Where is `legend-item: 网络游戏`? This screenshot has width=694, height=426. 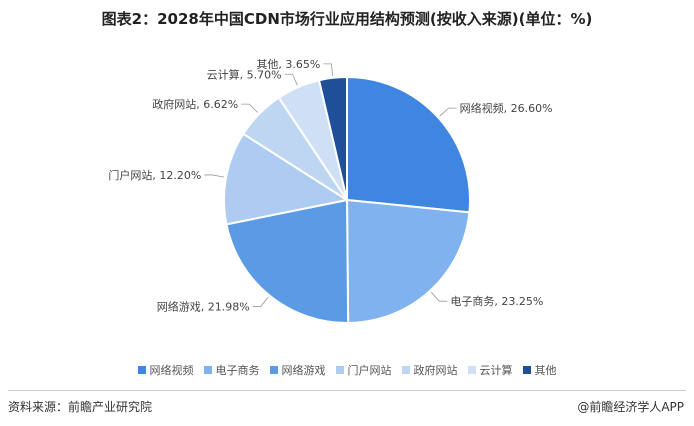 legend-item: 网络游戏 is located at coordinates (297, 370).